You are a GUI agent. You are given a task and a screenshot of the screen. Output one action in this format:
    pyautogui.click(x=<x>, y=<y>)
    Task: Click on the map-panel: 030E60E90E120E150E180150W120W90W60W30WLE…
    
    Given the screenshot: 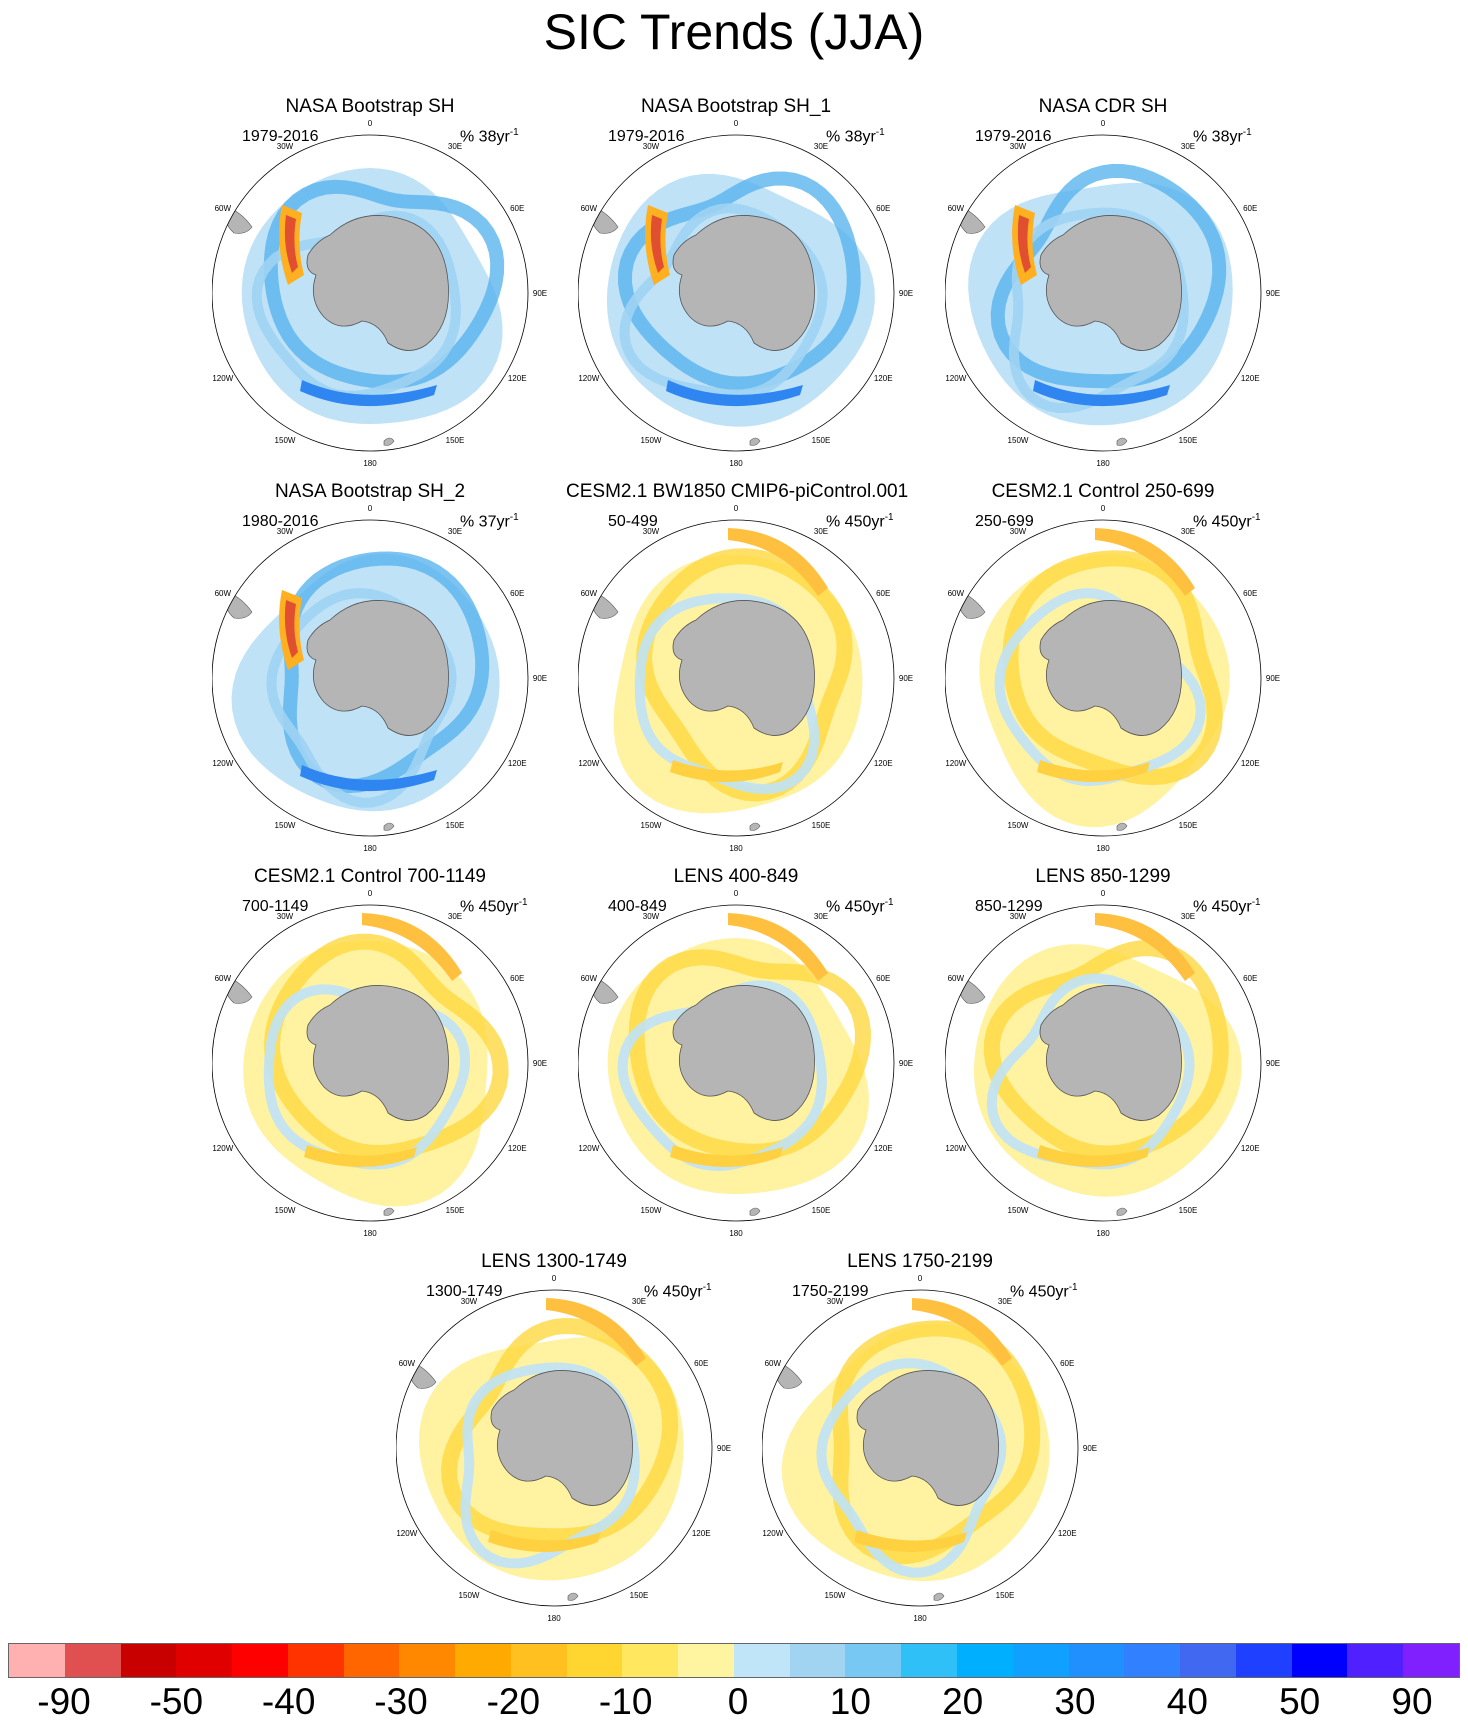 What is the action you would take?
    pyautogui.click(x=942, y=1436)
    